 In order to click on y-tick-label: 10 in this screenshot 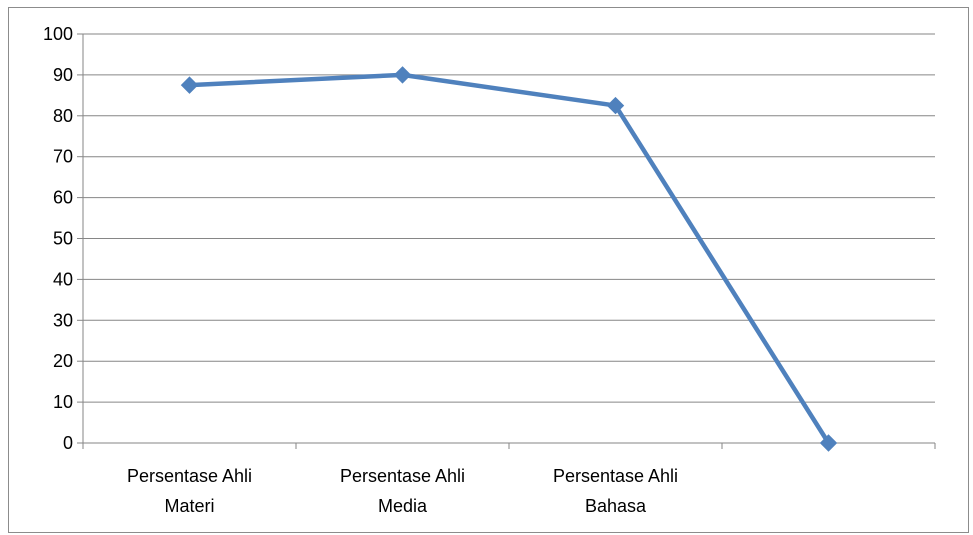, I will do `click(63, 402)`.